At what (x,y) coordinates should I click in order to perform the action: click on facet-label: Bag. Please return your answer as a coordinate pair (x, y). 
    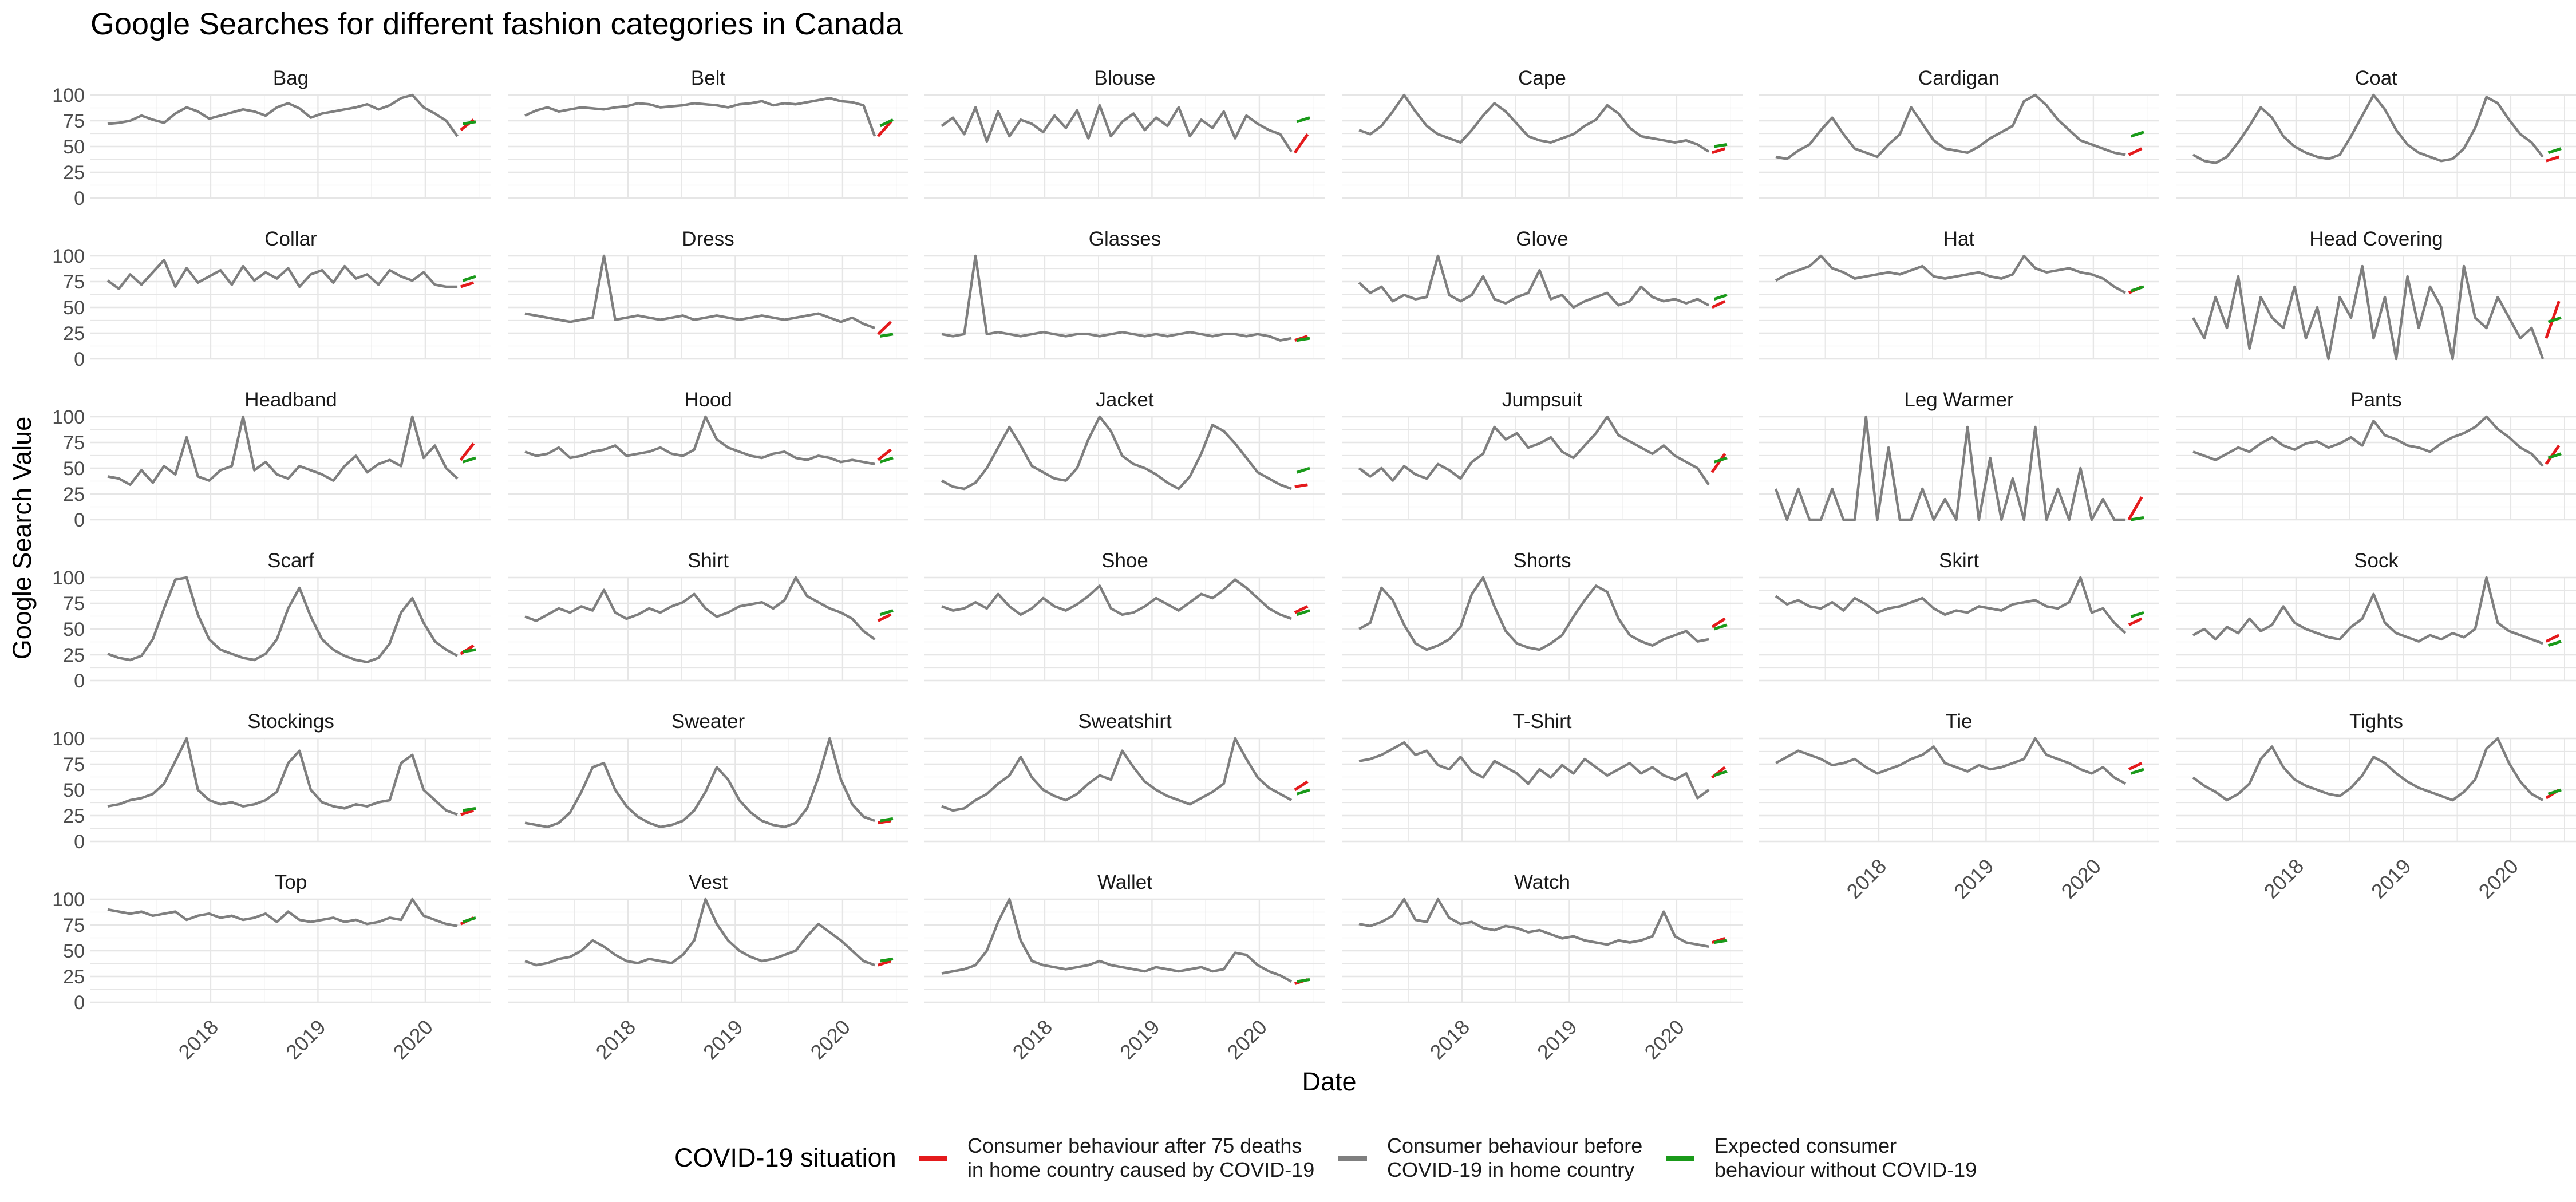
    Looking at the image, I should click on (291, 78).